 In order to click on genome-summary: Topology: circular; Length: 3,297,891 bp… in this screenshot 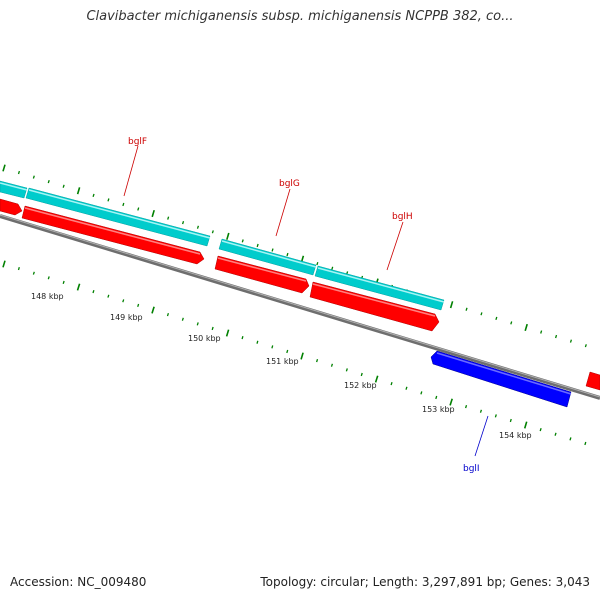, I will do `click(425, 582)`.